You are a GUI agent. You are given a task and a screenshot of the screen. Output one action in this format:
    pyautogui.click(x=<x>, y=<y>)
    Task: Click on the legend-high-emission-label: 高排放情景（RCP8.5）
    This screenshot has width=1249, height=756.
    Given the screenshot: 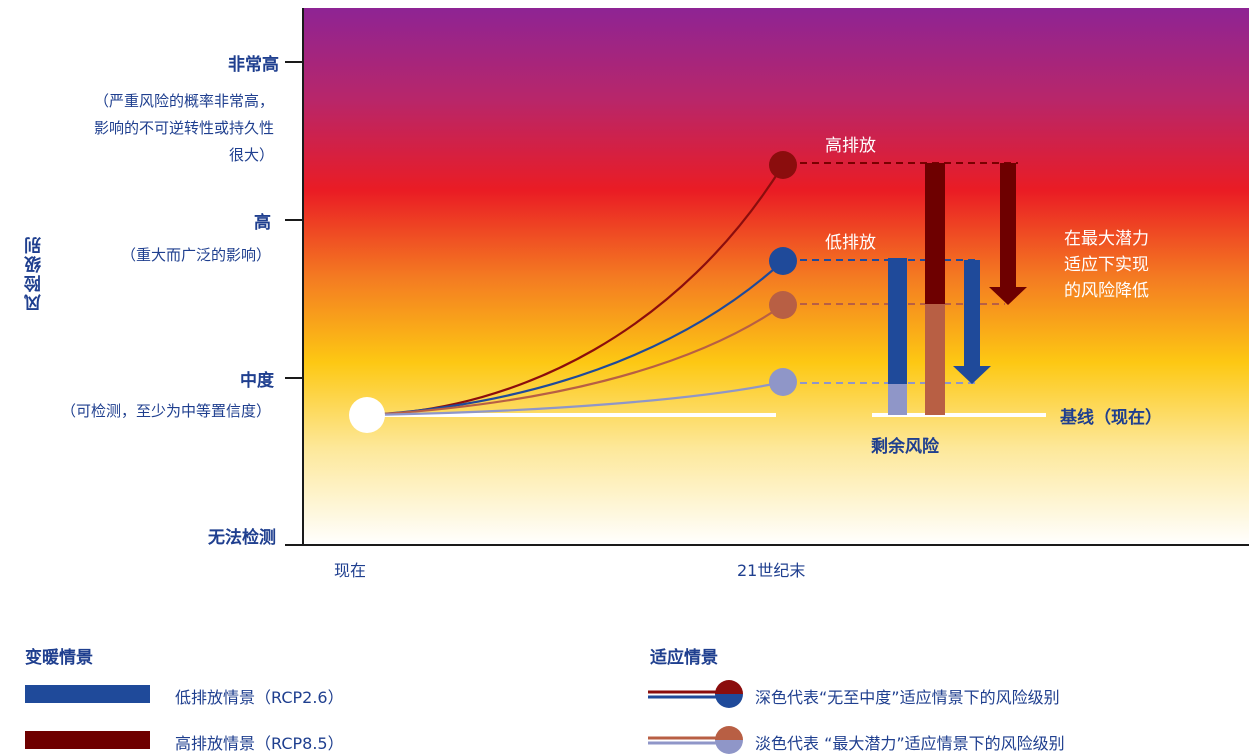 What is the action you would take?
    pyautogui.click(x=259, y=743)
    